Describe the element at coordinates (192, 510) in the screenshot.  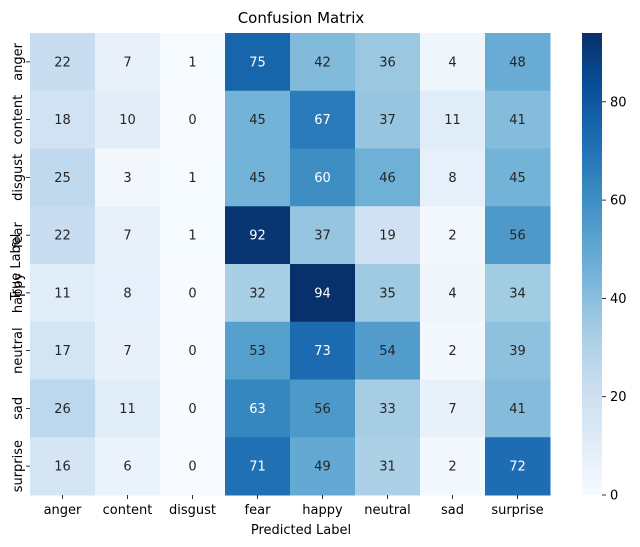
I see `x-tick-label: disgust` at that location.